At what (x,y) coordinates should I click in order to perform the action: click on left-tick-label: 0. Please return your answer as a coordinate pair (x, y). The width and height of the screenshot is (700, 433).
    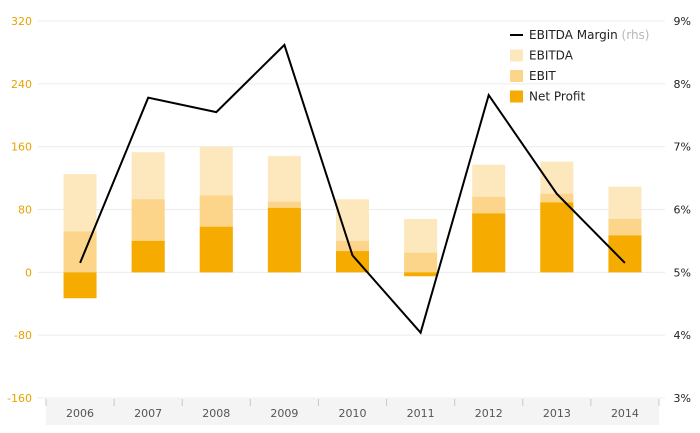
    Looking at the image, I should click on (28, 272).